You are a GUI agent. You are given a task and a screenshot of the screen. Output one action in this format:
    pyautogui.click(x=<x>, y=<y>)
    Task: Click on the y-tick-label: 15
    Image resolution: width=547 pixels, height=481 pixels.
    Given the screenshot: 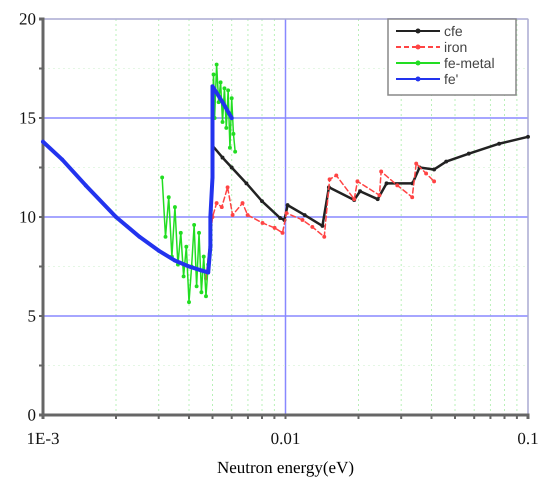 What is the action you would take?
    pyautogui.click(x=27, y=118)
    